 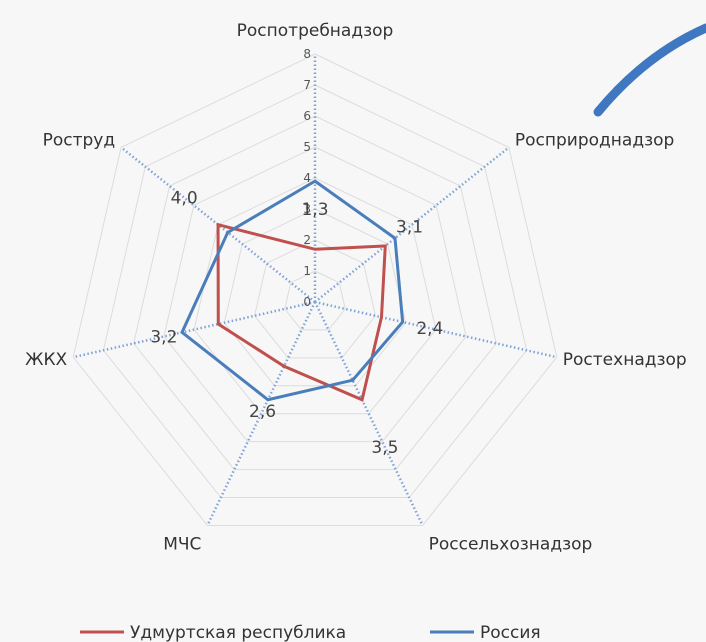 What do you see at coordinates (649, 70) in the screenshot?
I see `decorative-arc` at bounding box center [649, 70].